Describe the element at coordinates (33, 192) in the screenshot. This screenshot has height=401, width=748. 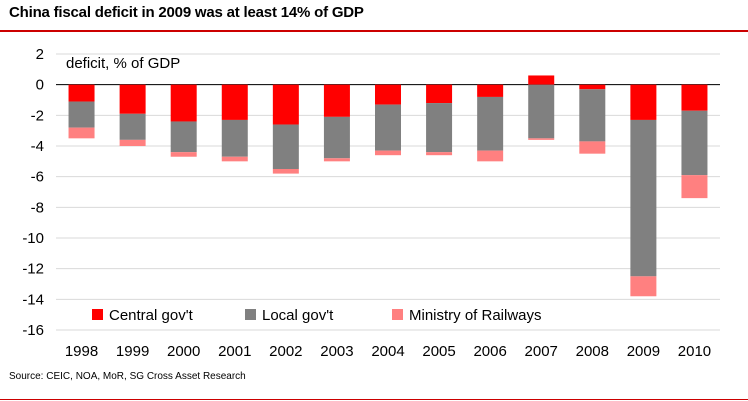
I see `y-tick-labels: 2 0 -2 -4 -6 -8 -10 -12 -14 -16` at that location.